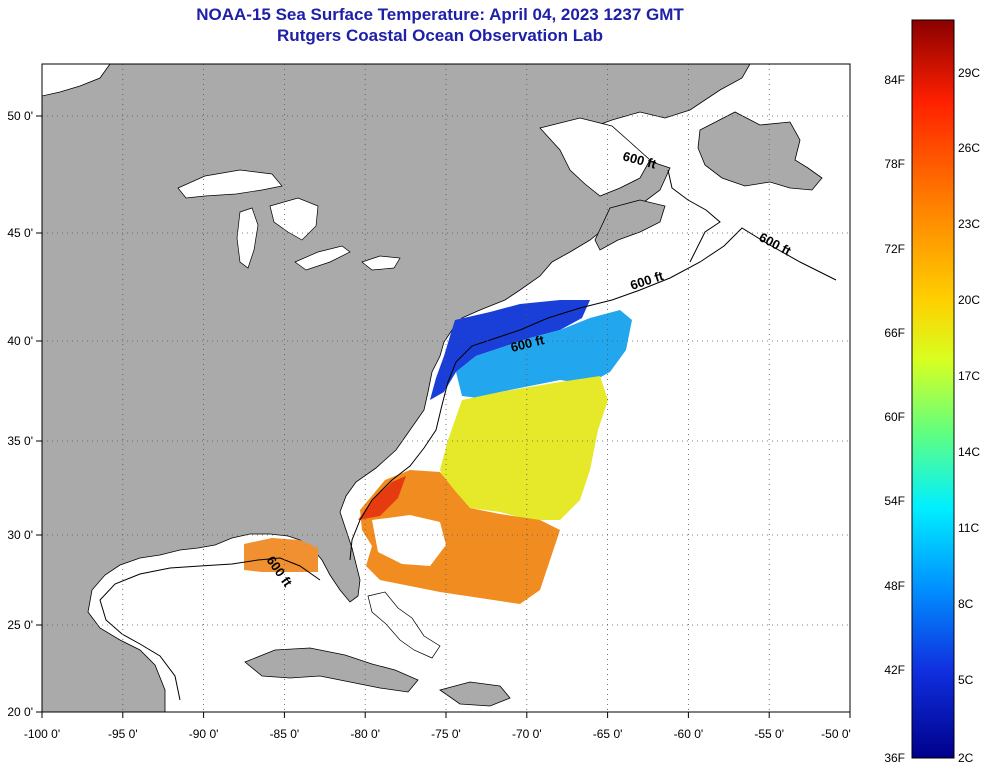 This screenshot has height=770, width=984. Describe the element at coordinates (409, 540) in the screenshot. I see `sst-cloud-gap` at that location.